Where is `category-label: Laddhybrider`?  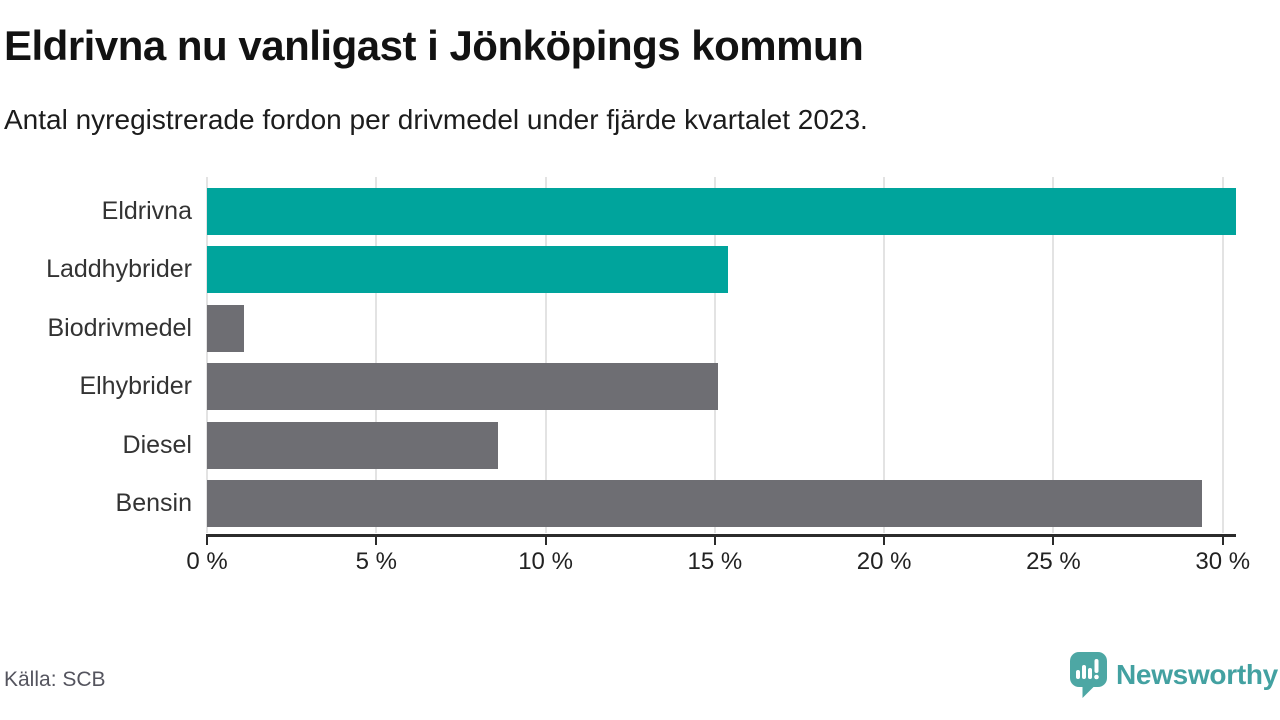
category-label: Laddhybrider is located at coordinates (119, 269).